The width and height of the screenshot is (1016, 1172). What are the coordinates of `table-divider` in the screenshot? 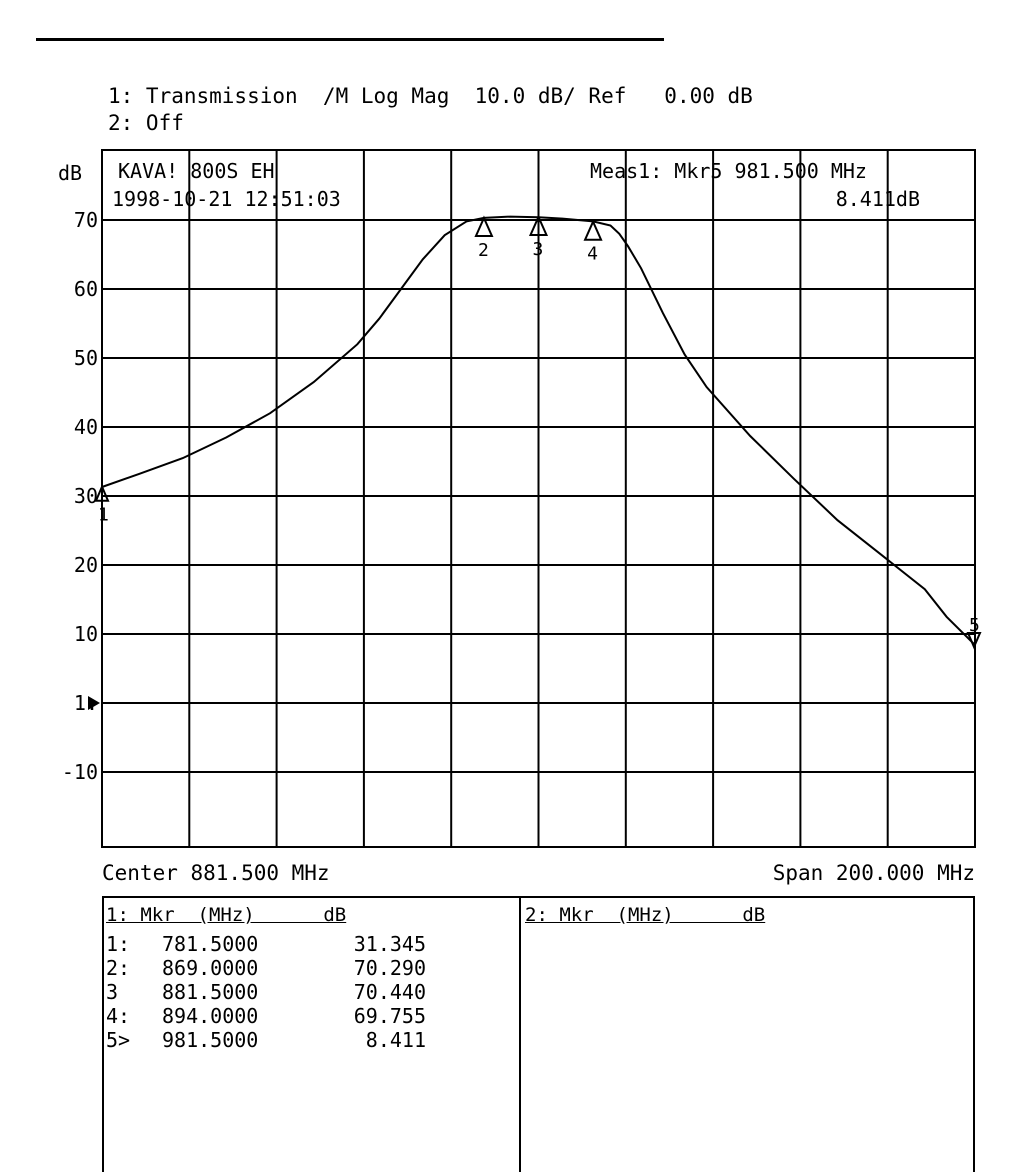 It's located at (520, 1035).